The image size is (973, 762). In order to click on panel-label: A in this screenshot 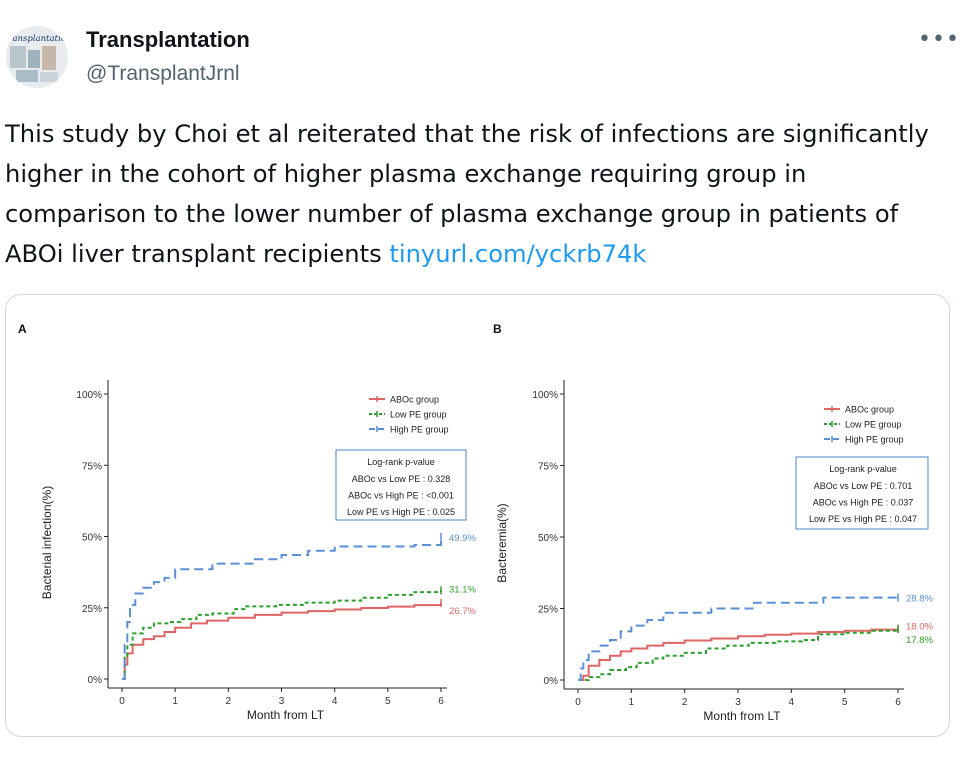, I will do `click(22, 329)`.